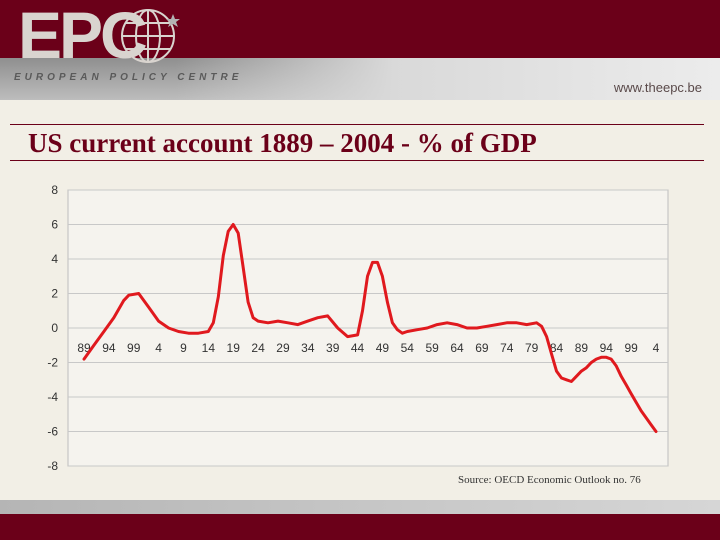 This screenshot has height=540, width=720. What do you see at coordinates (360, 507) in the screenshot?
I see `footer-strip` at bounding box center [360, 507].